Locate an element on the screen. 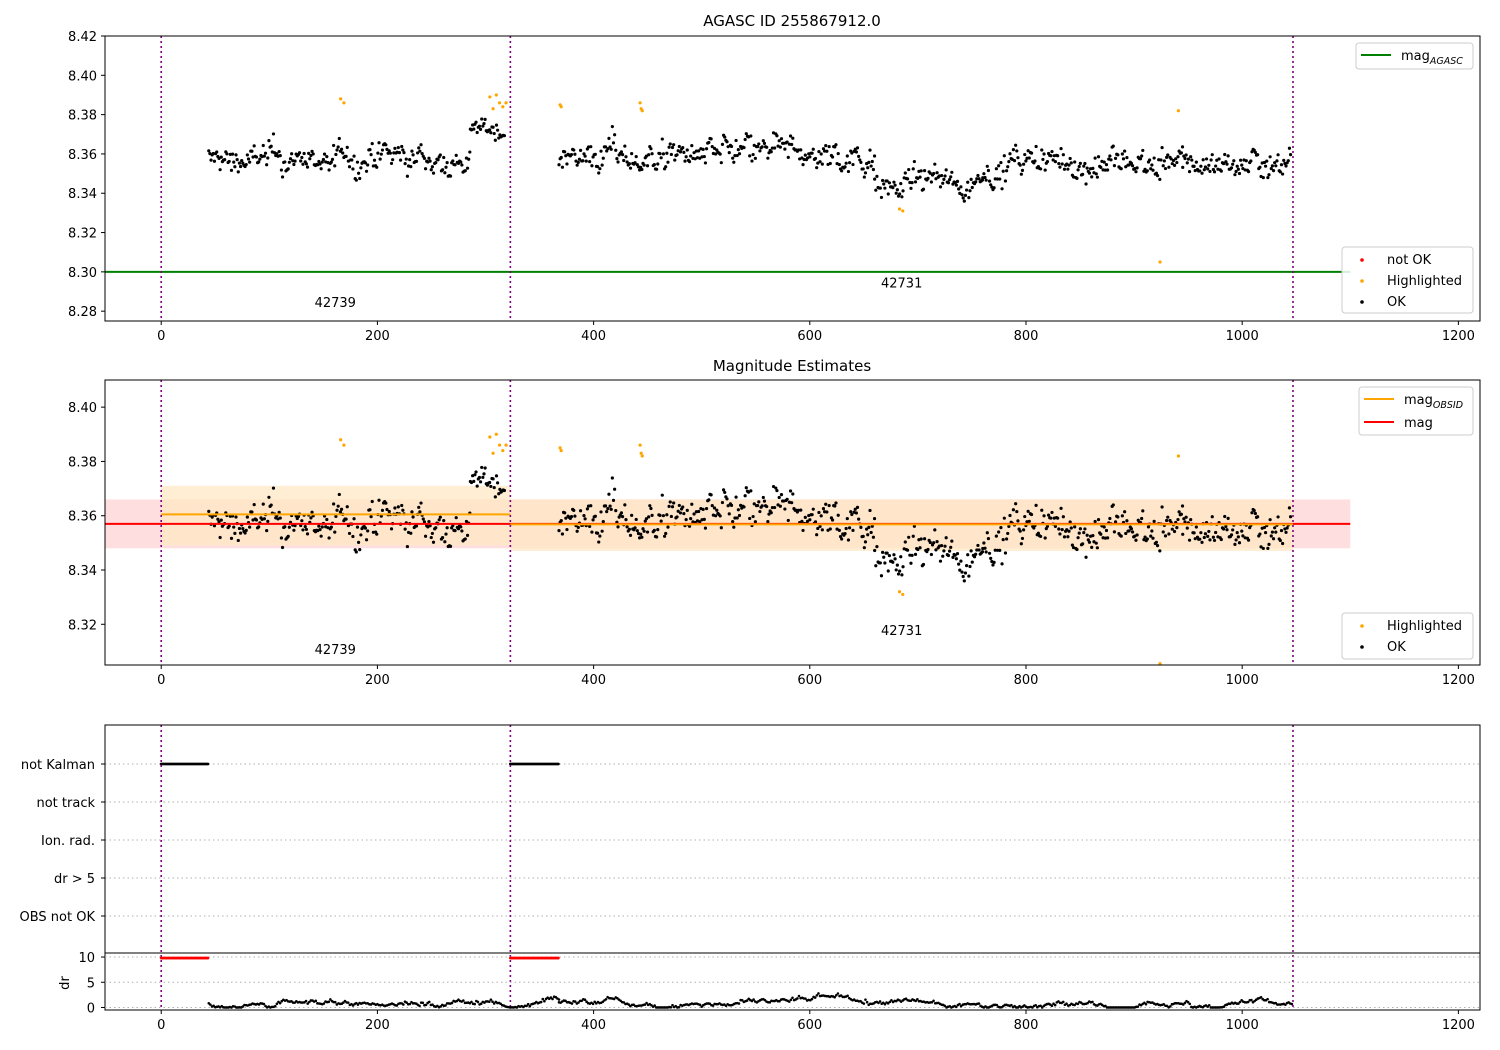 The height and width of the screenshot is (1050, 1500). x-tick-label: 200 is located at coordinates (377, 336).